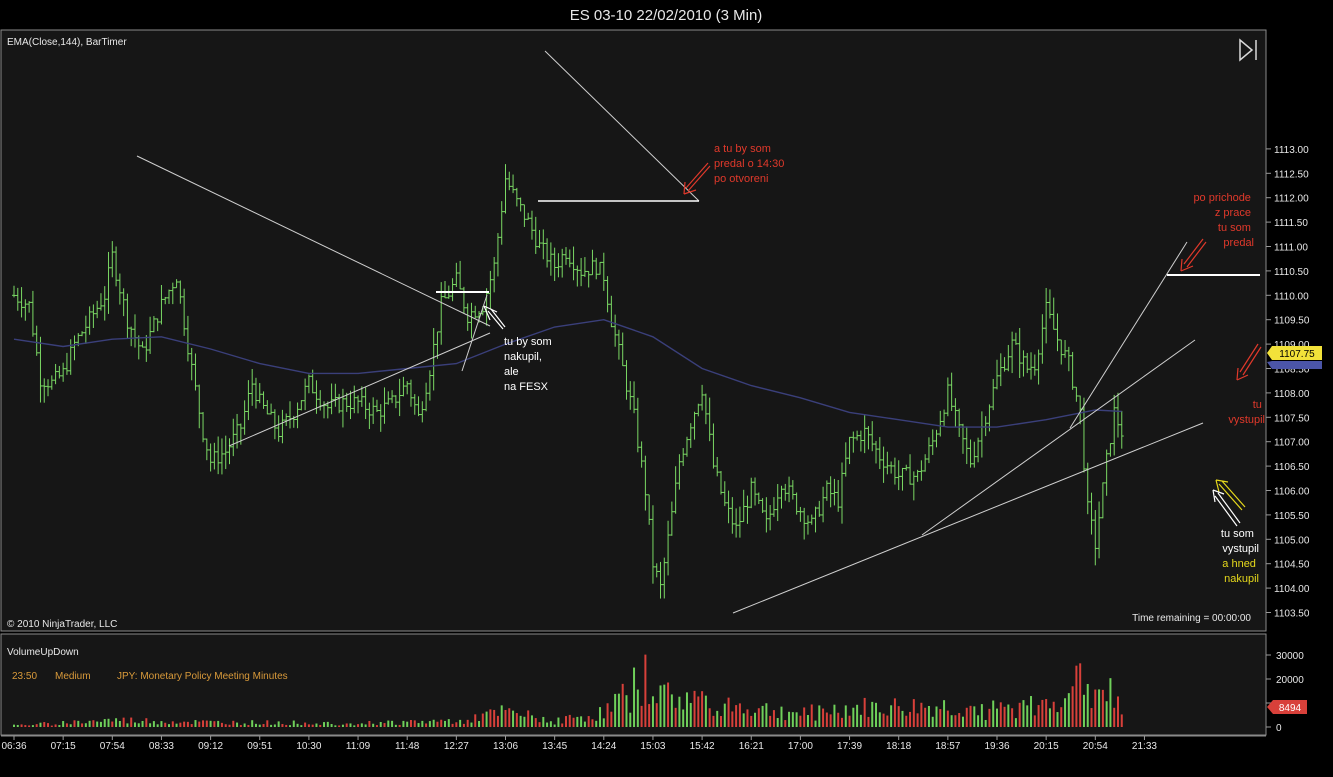  I want to click on time-tick-label: 20:54, so click(1095, 746).